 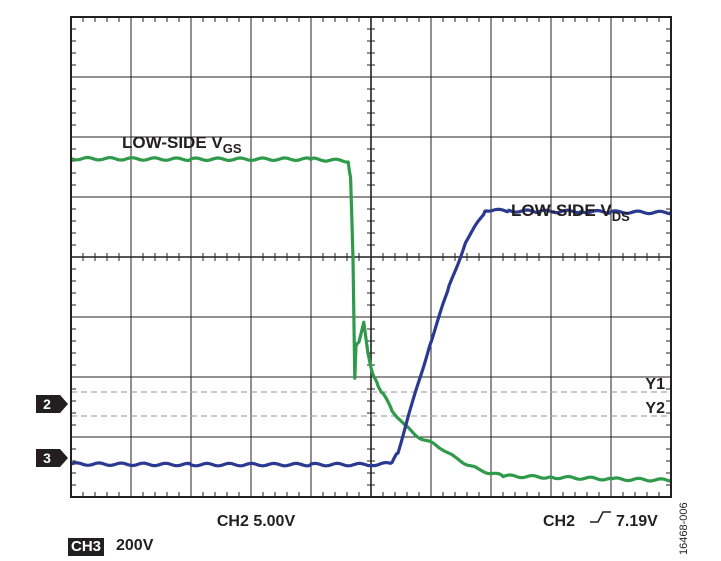 I want to click on trigger-channel: CH2, so click(x=559, y=521).